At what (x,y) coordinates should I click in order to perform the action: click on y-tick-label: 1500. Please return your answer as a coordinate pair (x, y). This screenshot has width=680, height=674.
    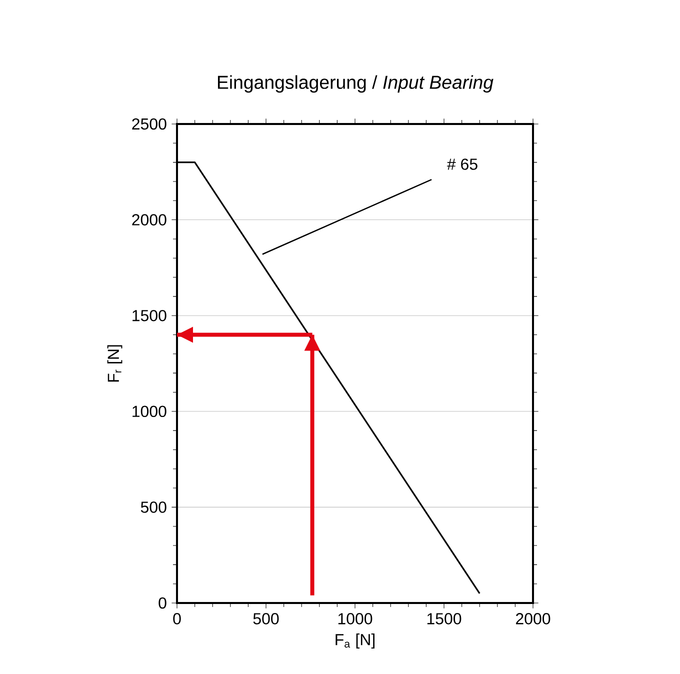
    Looking at the image, I should click on (149, 316).